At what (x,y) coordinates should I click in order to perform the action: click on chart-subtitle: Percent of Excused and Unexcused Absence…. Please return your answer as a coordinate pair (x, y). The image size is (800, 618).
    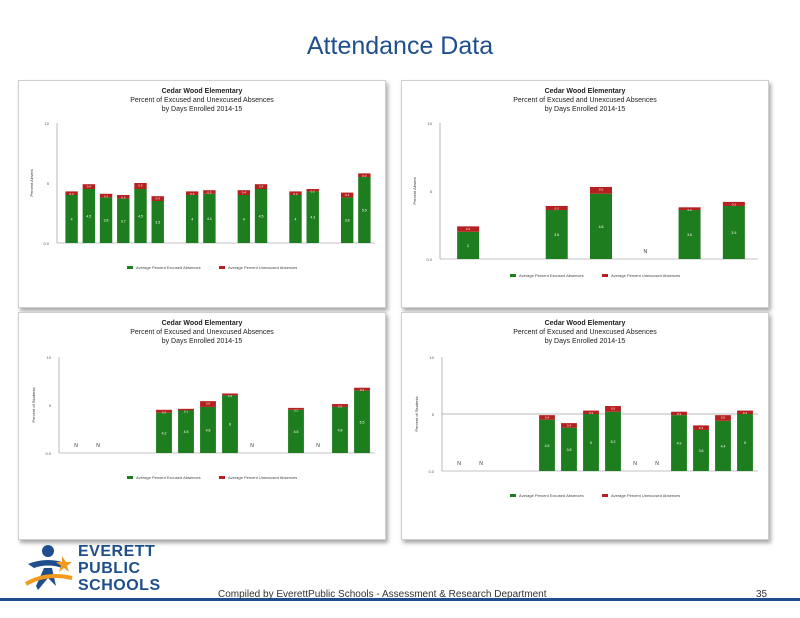
    Looking at the image, I should click on (202, 332).